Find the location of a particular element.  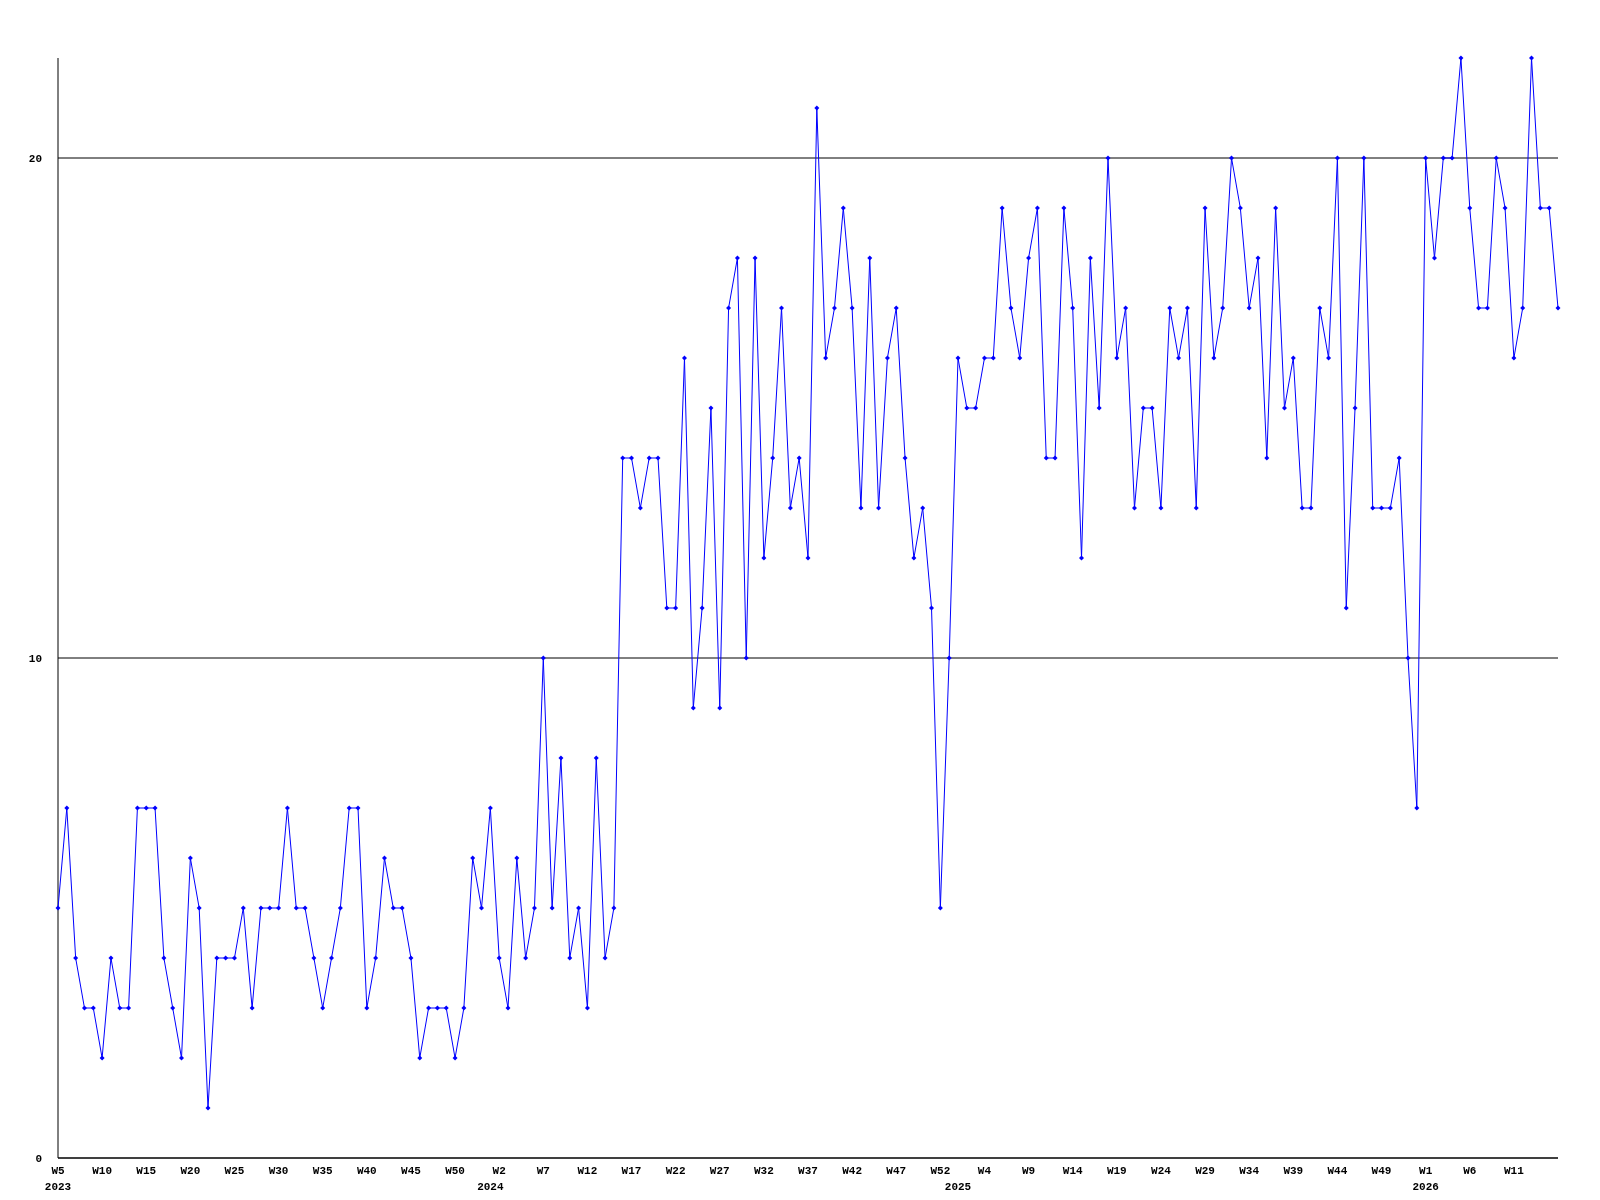

x-tick-label: W37 is located at coordinates (808, 1171).